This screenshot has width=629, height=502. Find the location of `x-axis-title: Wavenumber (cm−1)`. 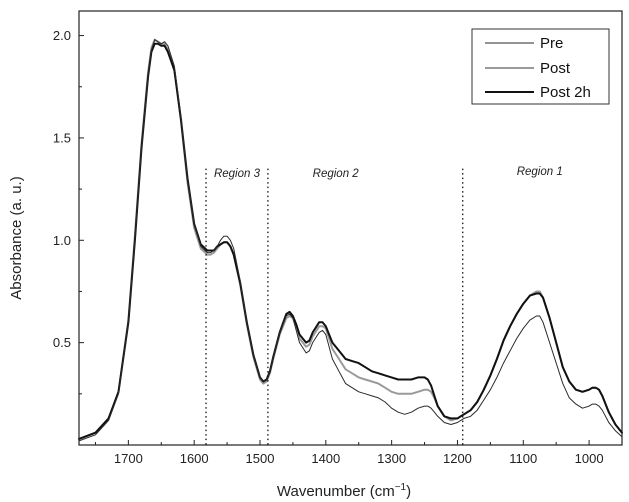

x-axis-title: Wavenumber (cm−1) is located at coordinates (344, 491).